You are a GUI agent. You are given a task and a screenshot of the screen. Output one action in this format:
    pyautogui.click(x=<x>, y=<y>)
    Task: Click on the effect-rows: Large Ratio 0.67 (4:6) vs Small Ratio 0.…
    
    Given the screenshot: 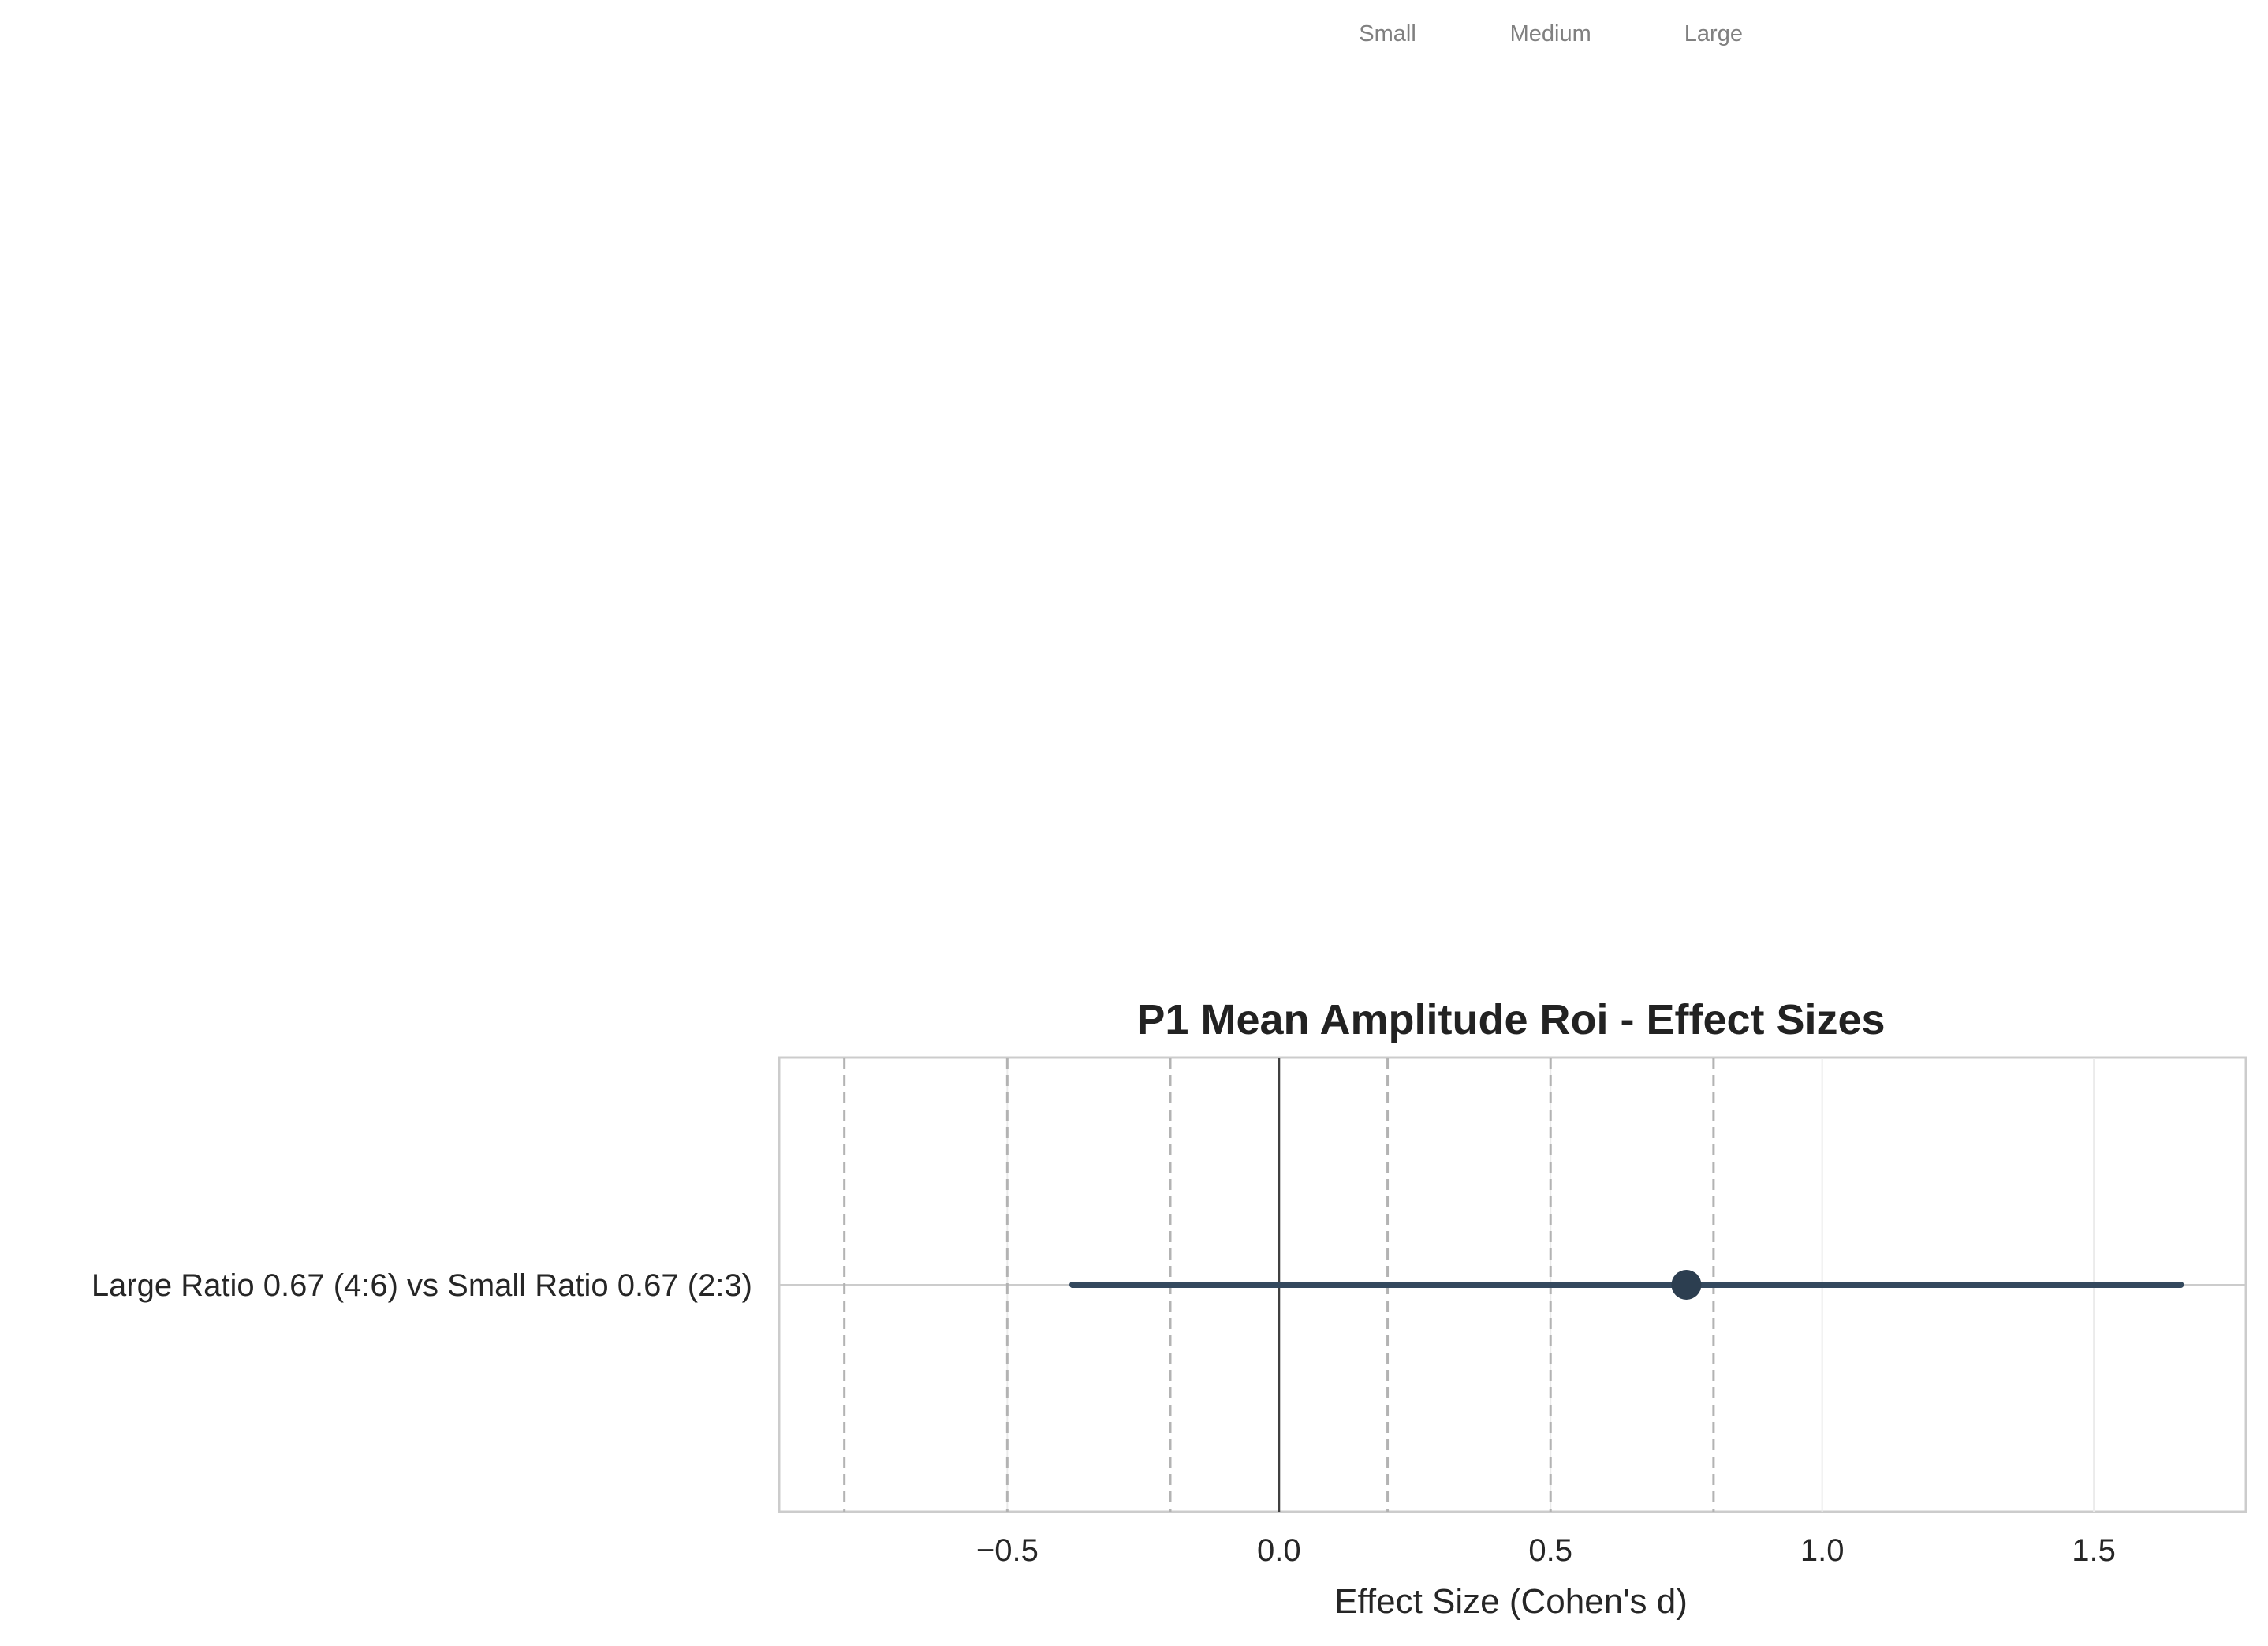 What is the action you would take?
    pyautogui.click(x=1137, y=1285)
    